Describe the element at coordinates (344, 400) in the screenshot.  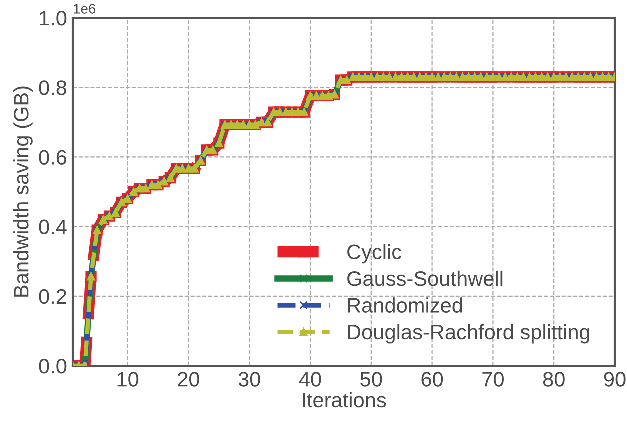
I see `x-axis-title: Iterations` at that location.